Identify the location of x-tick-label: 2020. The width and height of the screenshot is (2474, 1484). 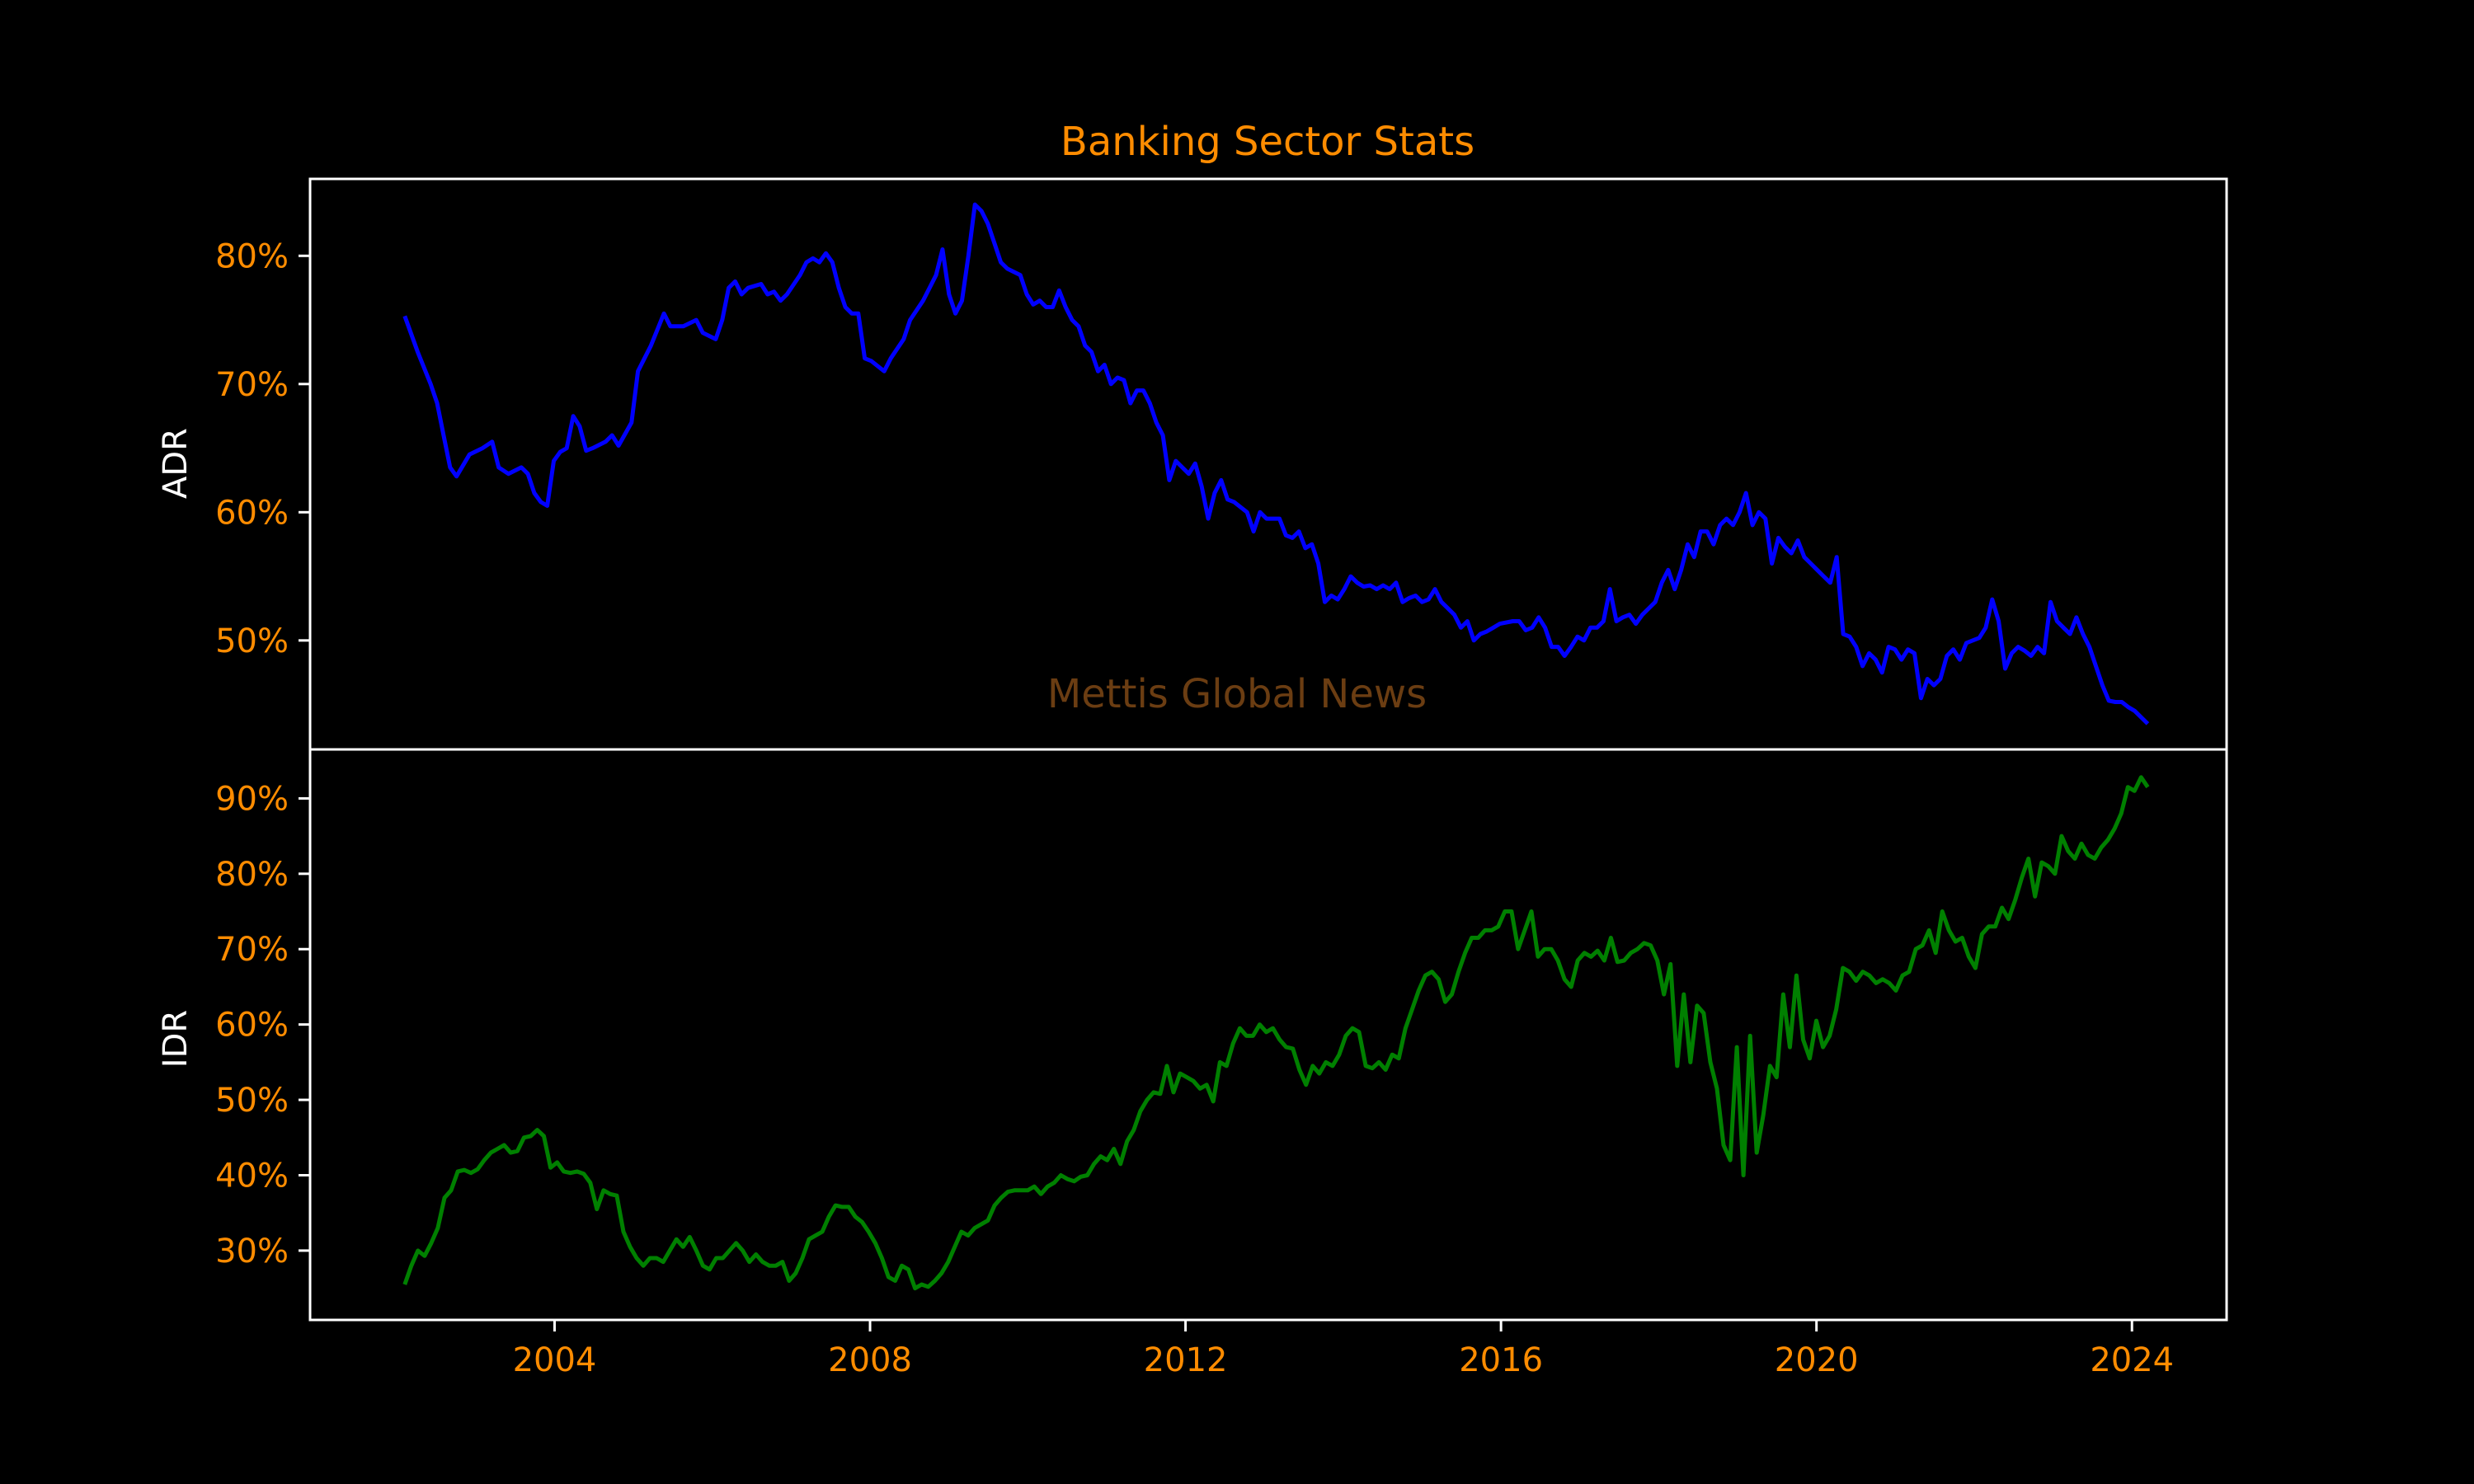
(1817, 1360).